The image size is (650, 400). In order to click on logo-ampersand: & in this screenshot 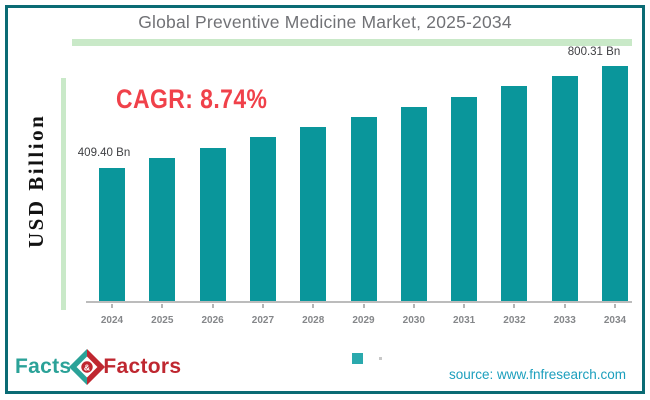, I will do `click(87, 367)`.